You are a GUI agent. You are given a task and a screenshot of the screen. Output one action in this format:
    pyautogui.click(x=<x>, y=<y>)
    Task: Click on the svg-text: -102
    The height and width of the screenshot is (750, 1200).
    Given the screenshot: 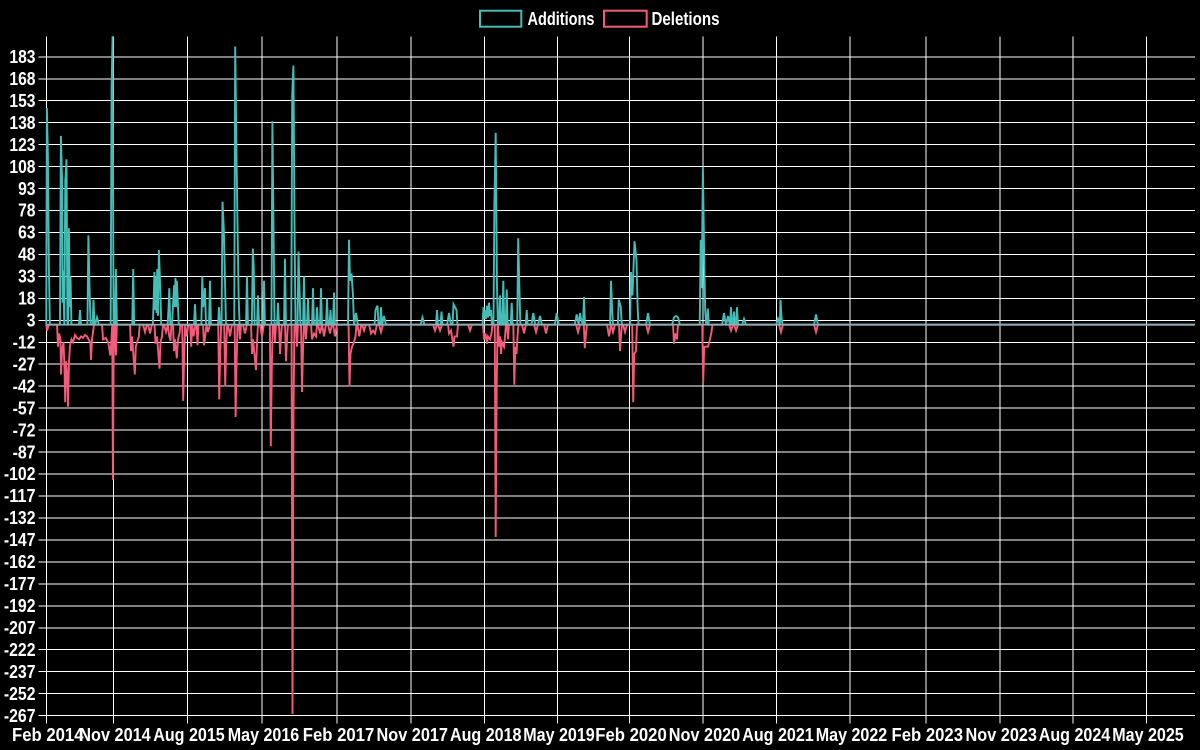 What is the action you would take?
    pyautogui.click(x=20, y=474)
    